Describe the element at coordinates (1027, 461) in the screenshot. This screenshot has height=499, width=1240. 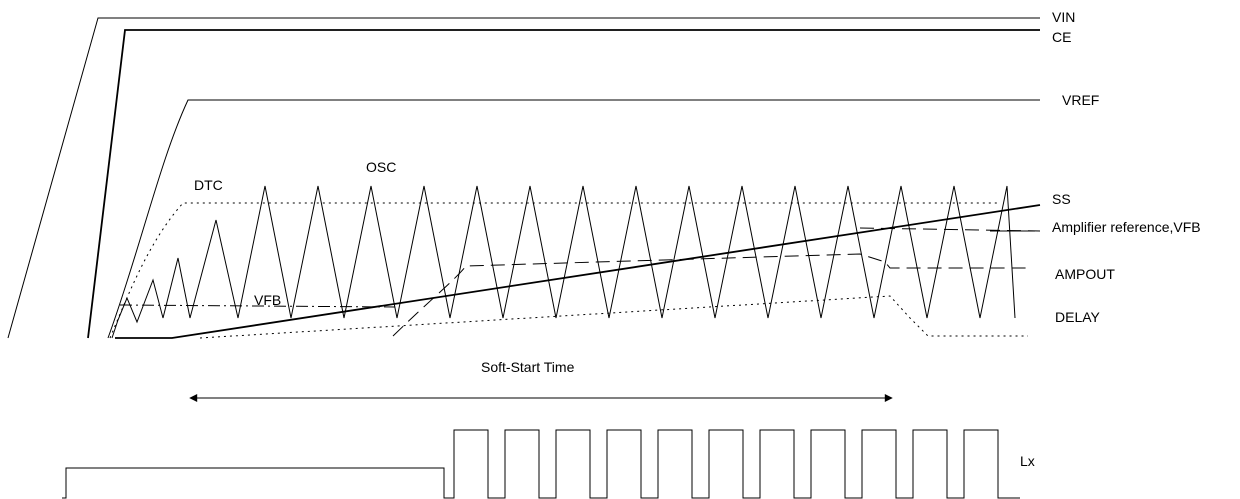
I see `lx-label: Lx` at that location.